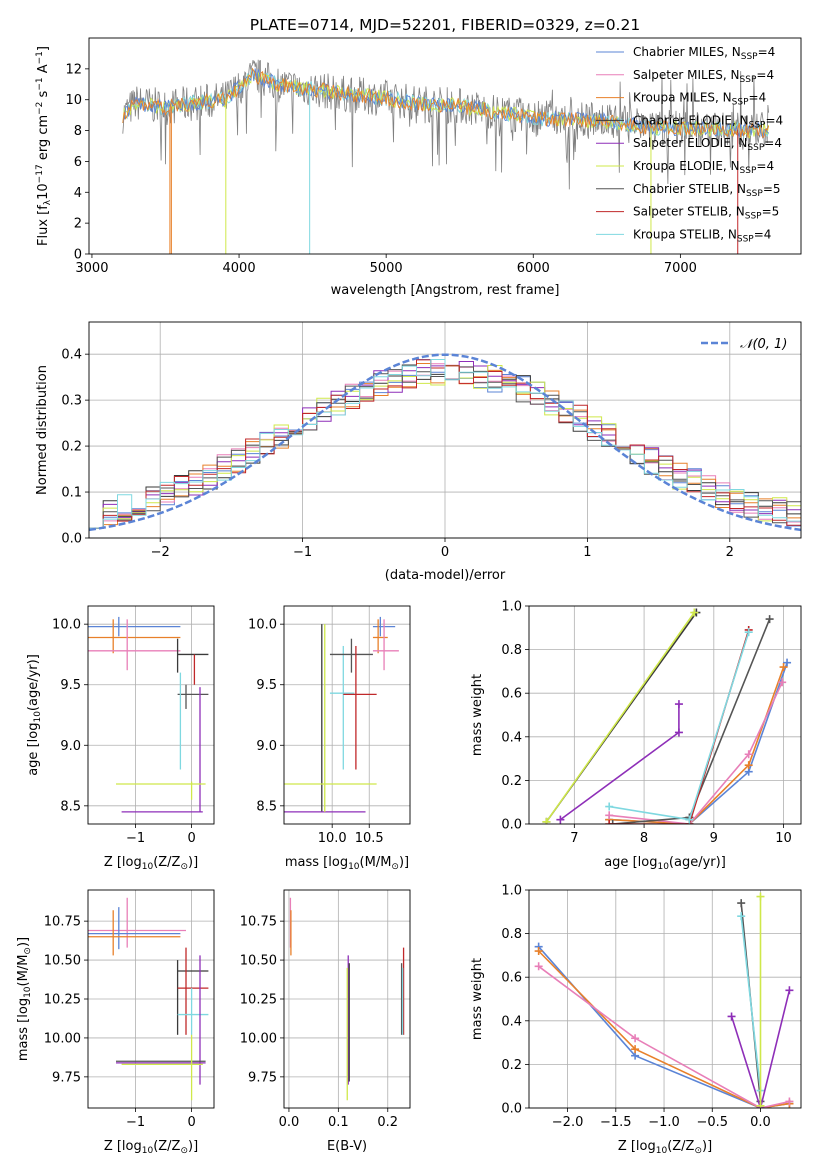  What do you see at coordinates (763, 344) in the screenshot?
I see `normal-legend-label: 𝒩(0, 1)` at bounding box center [763, 344].